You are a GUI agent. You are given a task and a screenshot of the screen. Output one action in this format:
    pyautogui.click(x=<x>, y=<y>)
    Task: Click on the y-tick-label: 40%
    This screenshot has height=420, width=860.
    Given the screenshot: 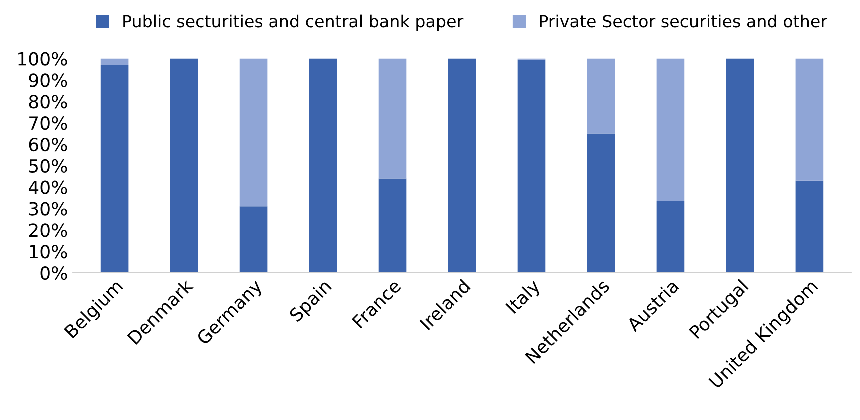 What is the action you would take?
    pyautogui.click(x=48, y=187)
    